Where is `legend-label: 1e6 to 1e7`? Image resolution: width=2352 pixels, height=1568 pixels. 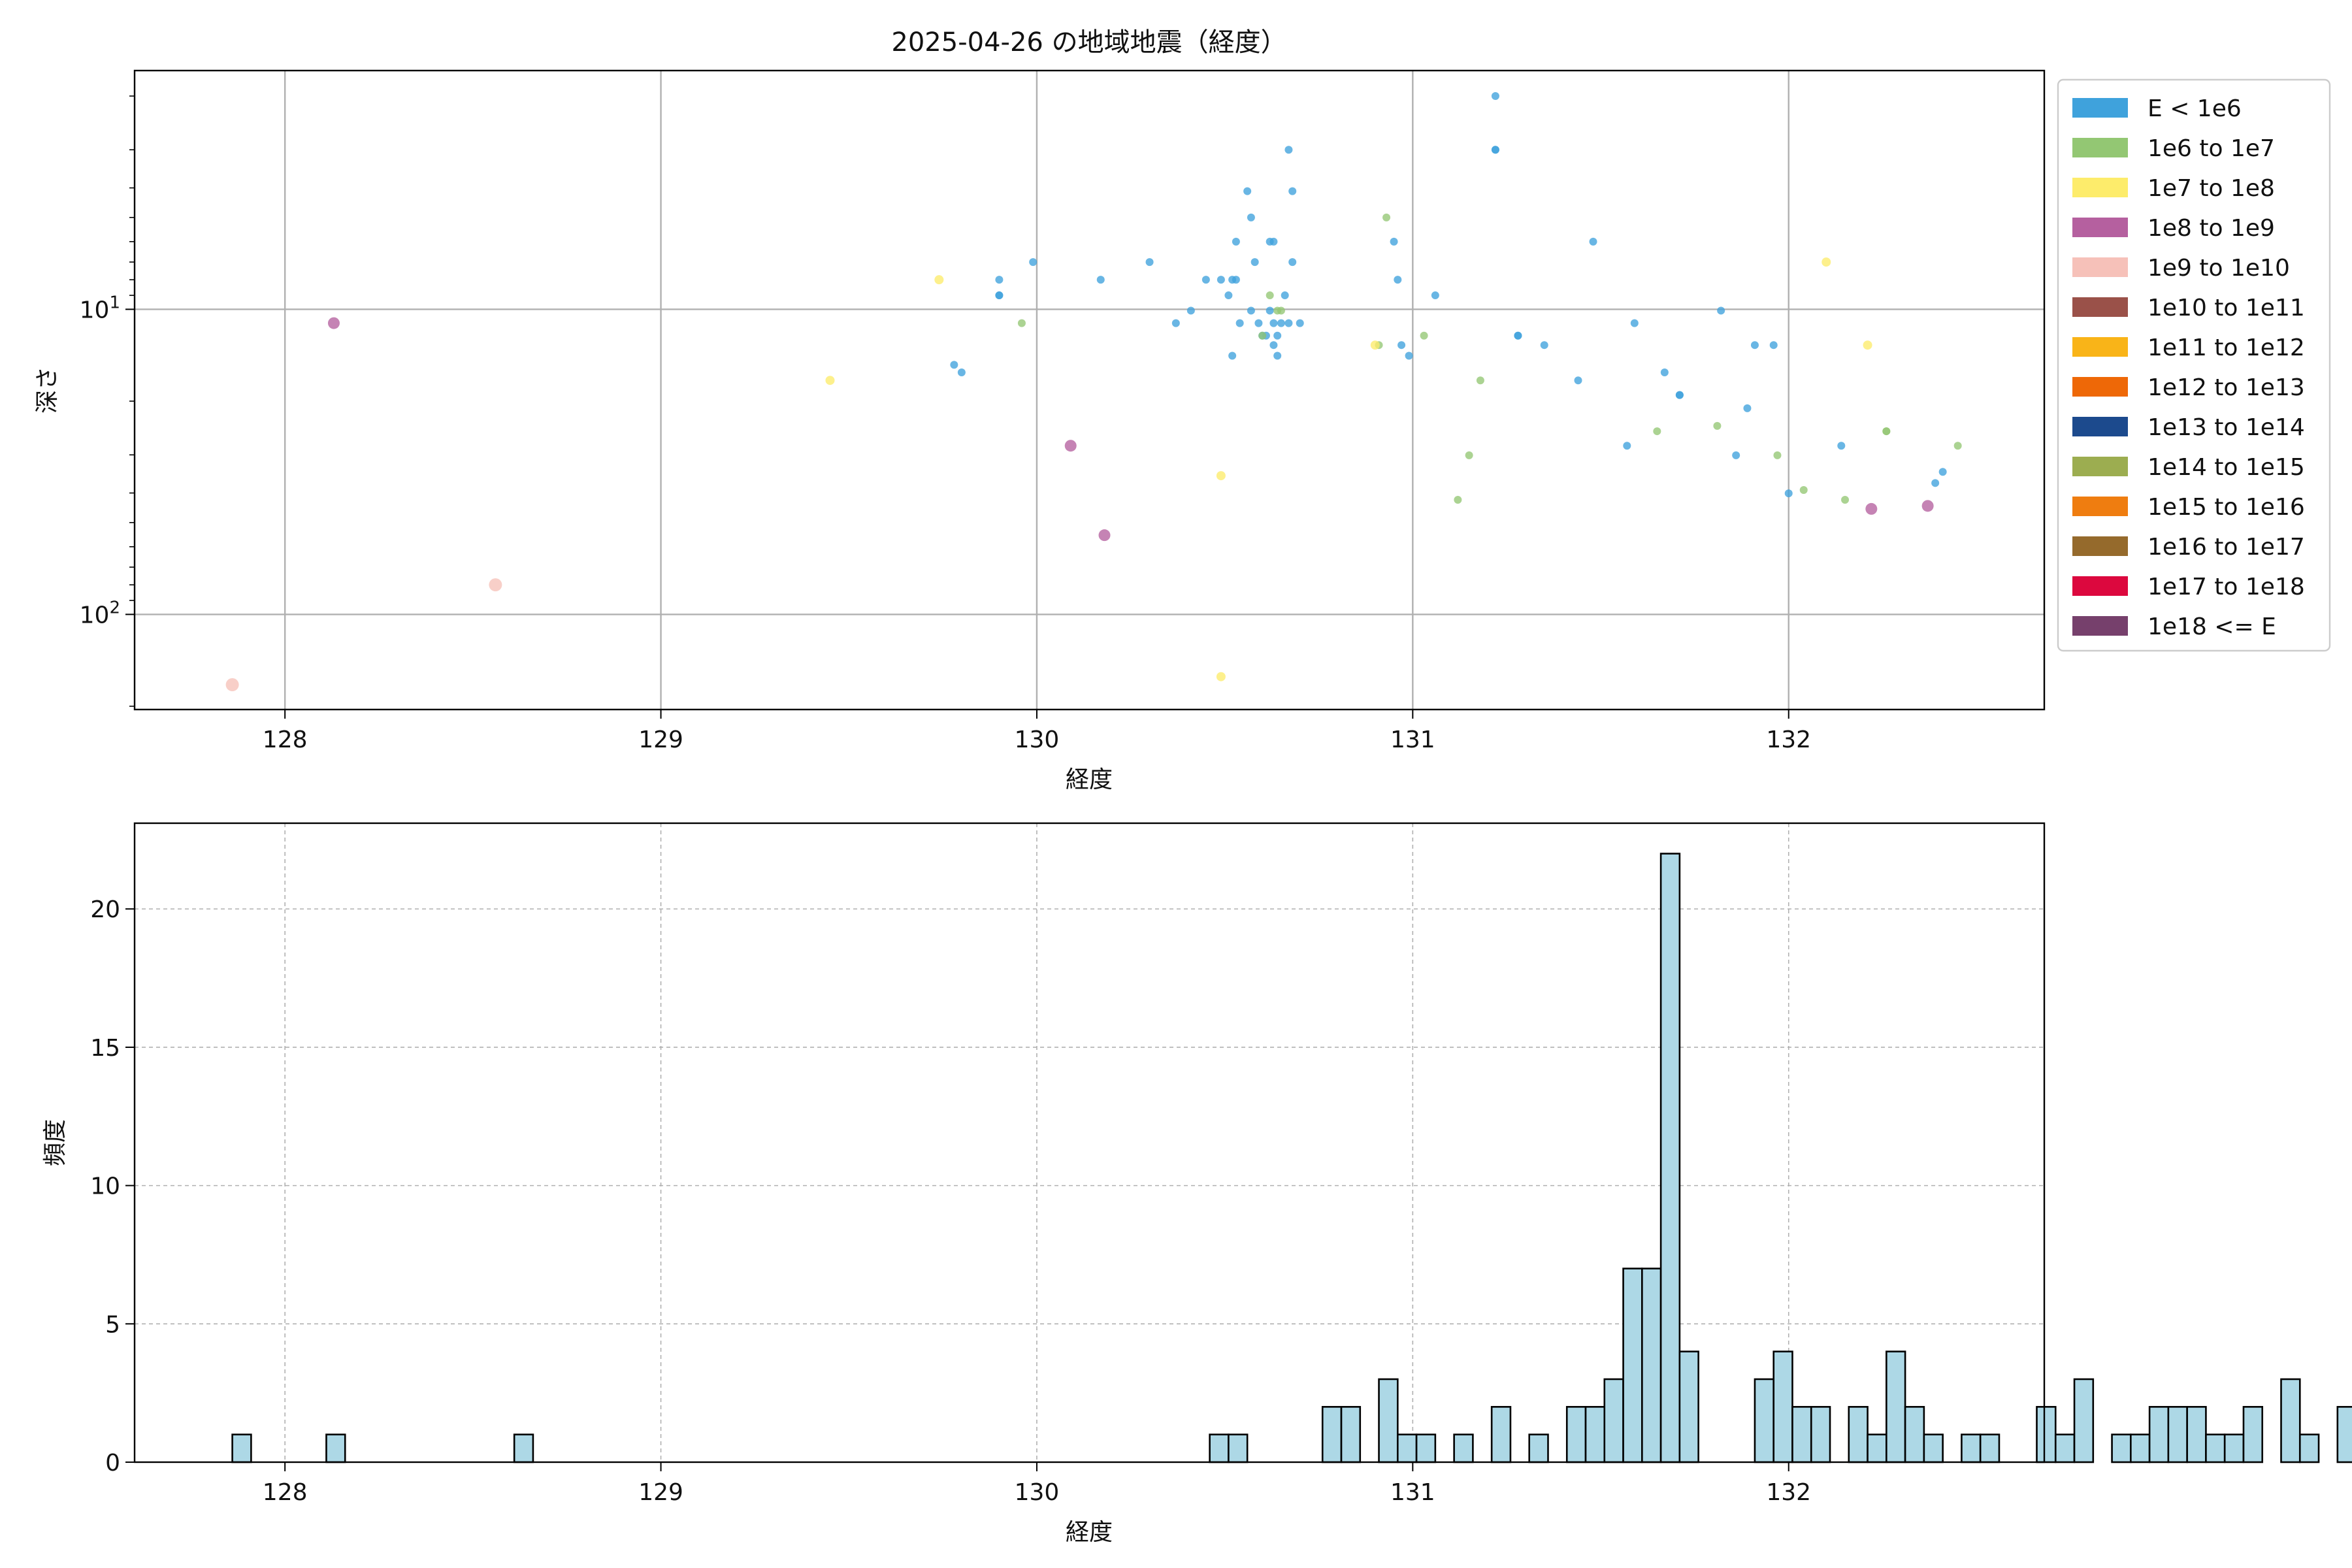
legend-label: 1e6 to 1e7 is located at coordinates (2211, 148).